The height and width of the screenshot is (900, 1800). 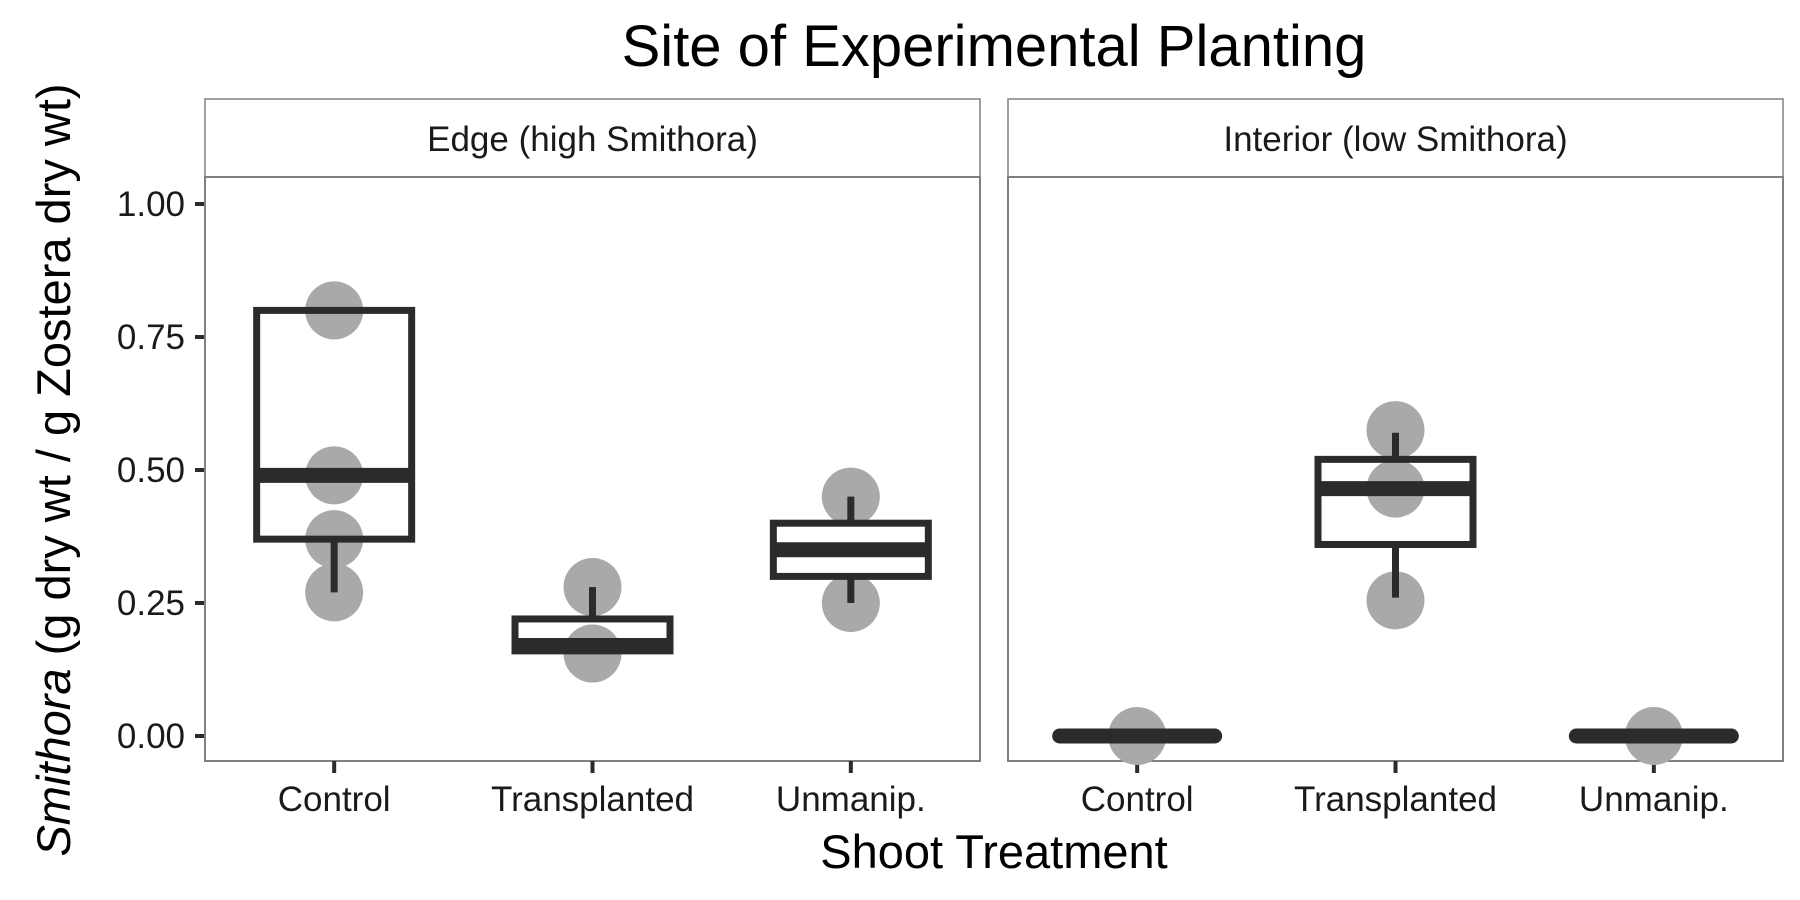 I want to click on facet-strip-label: Edge (high Smithora), so click(x=592, y=139).